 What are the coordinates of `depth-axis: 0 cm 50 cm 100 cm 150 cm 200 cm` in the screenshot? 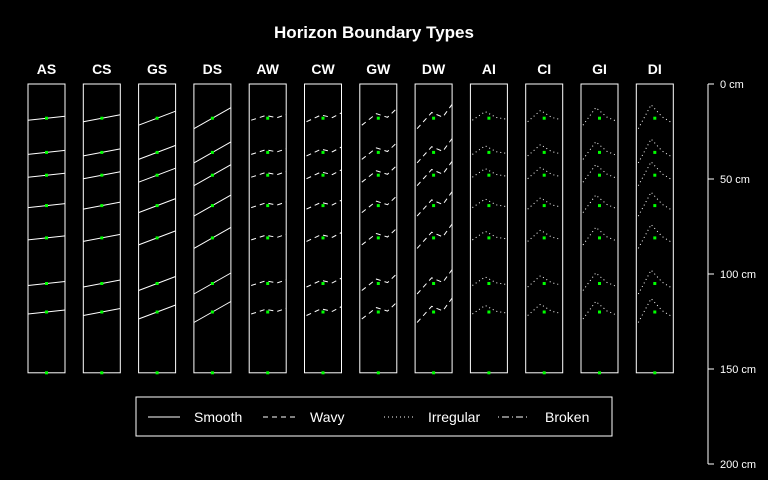 It's located at (731, 275).